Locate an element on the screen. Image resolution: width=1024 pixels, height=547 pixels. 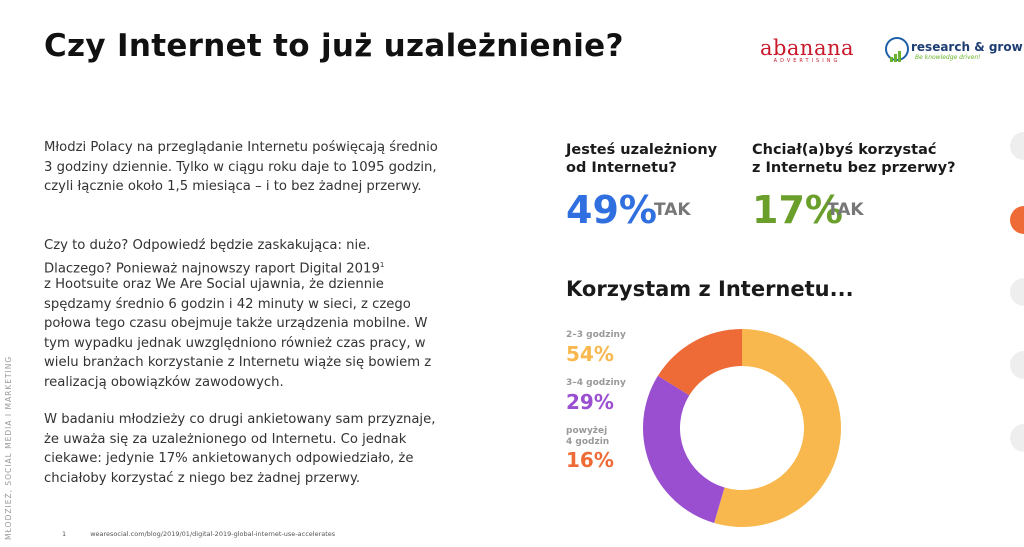
abanana-logo: abanana ADVERTISING is located at coordinates (807, 50).